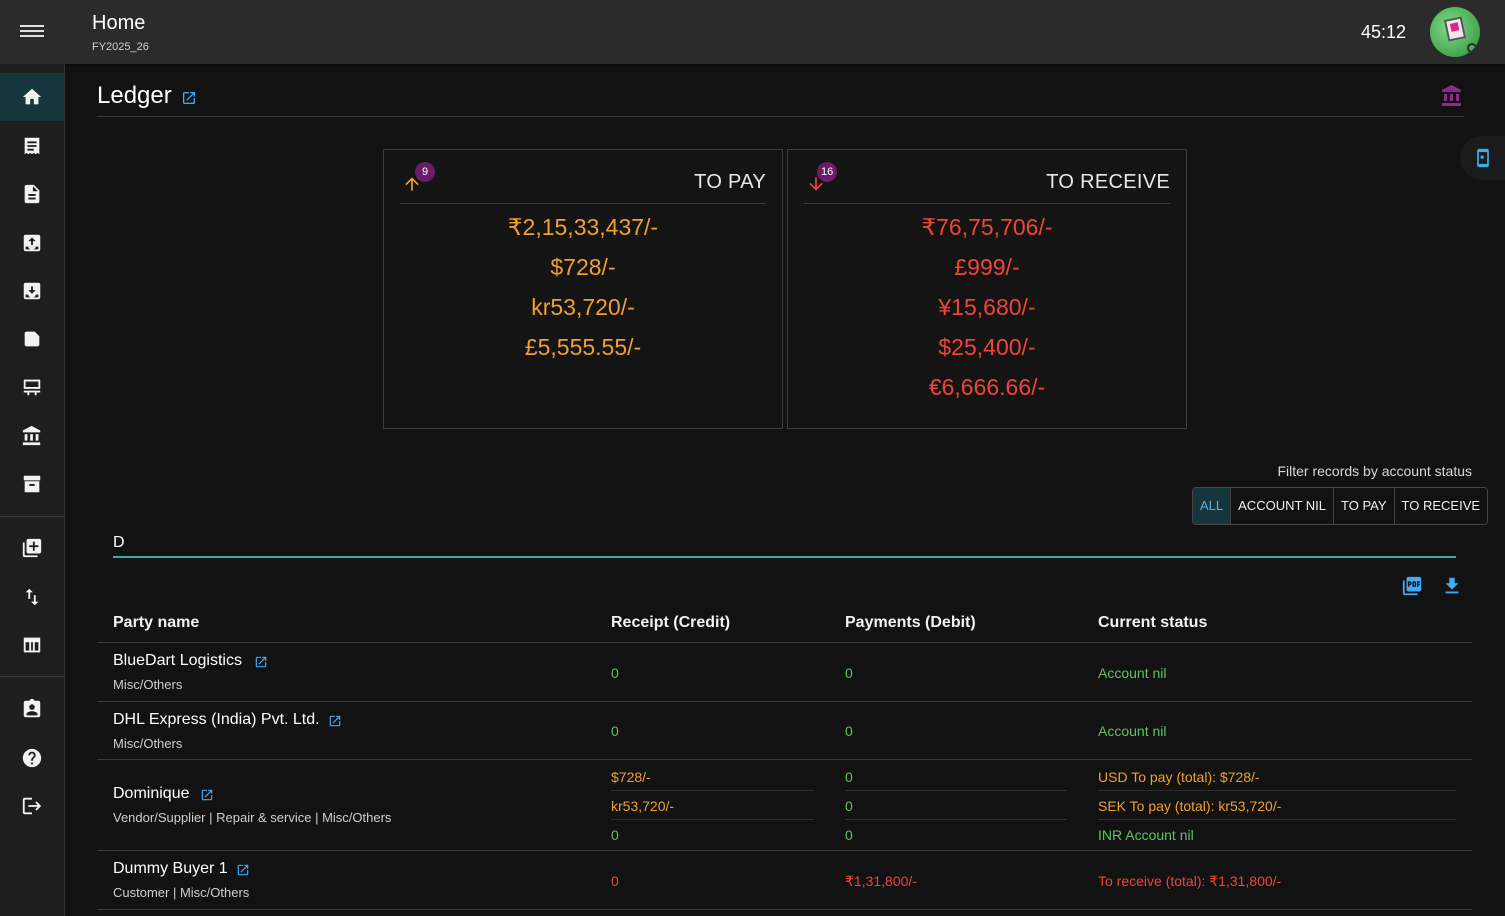 The width and height of the screenshot is (1505, 916). I want to click on party-name: Dominique, so click(151, 793).